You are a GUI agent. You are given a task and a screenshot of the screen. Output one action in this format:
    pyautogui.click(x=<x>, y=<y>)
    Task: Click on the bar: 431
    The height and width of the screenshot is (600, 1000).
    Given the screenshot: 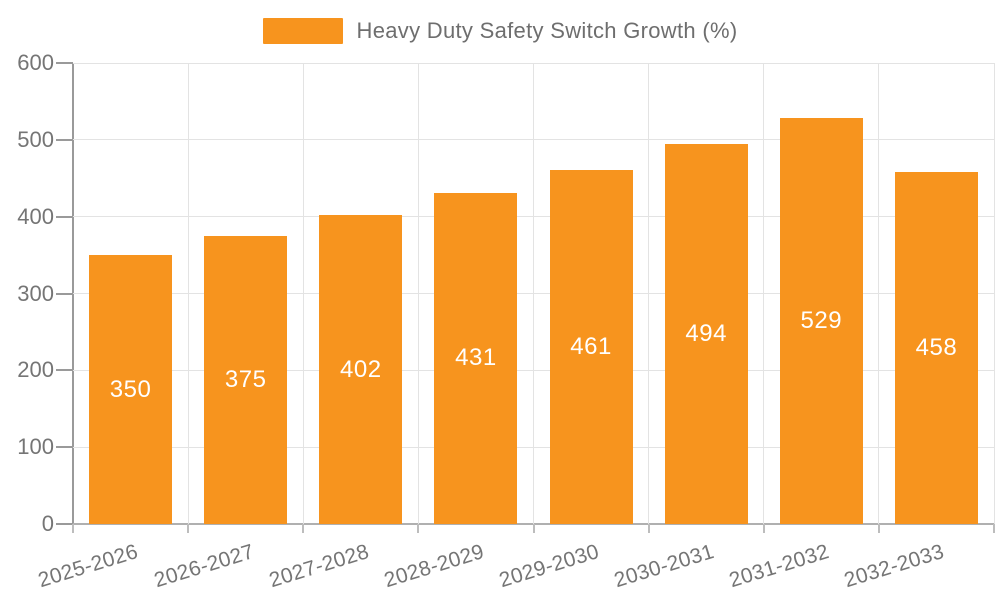 What is the action you would take?
    pyautogui.click(x=476, y=358)
    